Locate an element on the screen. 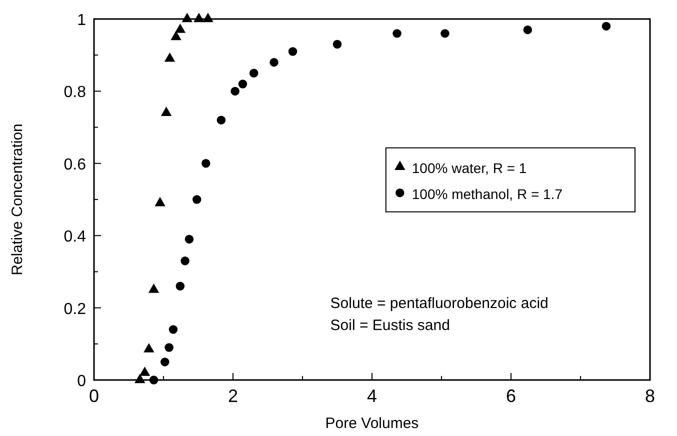 Image resolution: width=677 pixels, height=436 pixels. y-tick-label: 0 is located at coordinates (81, 381).